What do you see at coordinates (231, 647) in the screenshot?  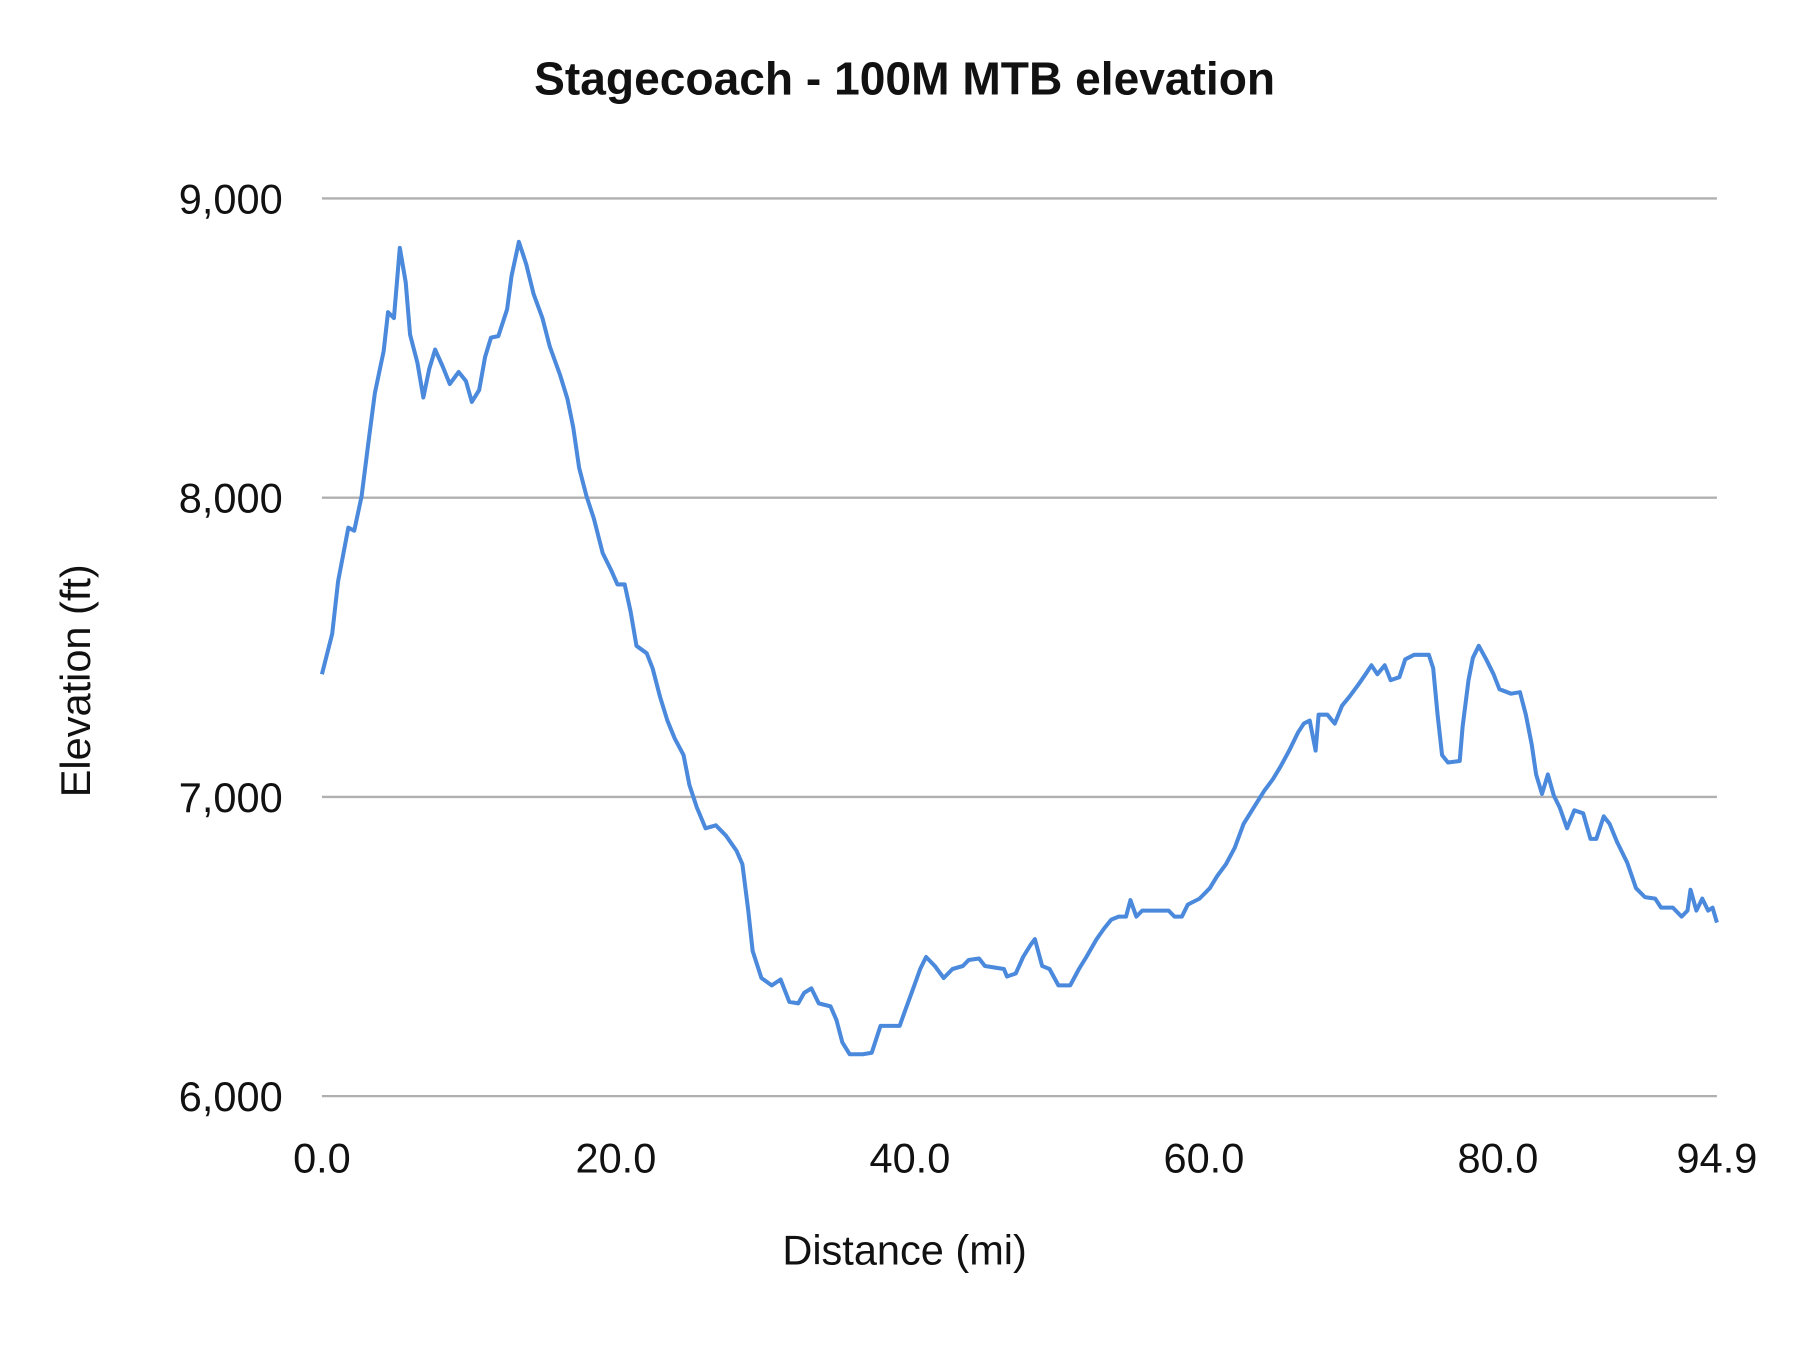 I see `y-axis-ticks: 6,000 7,000 8,000 9,000` at bounding box center [231, 647].